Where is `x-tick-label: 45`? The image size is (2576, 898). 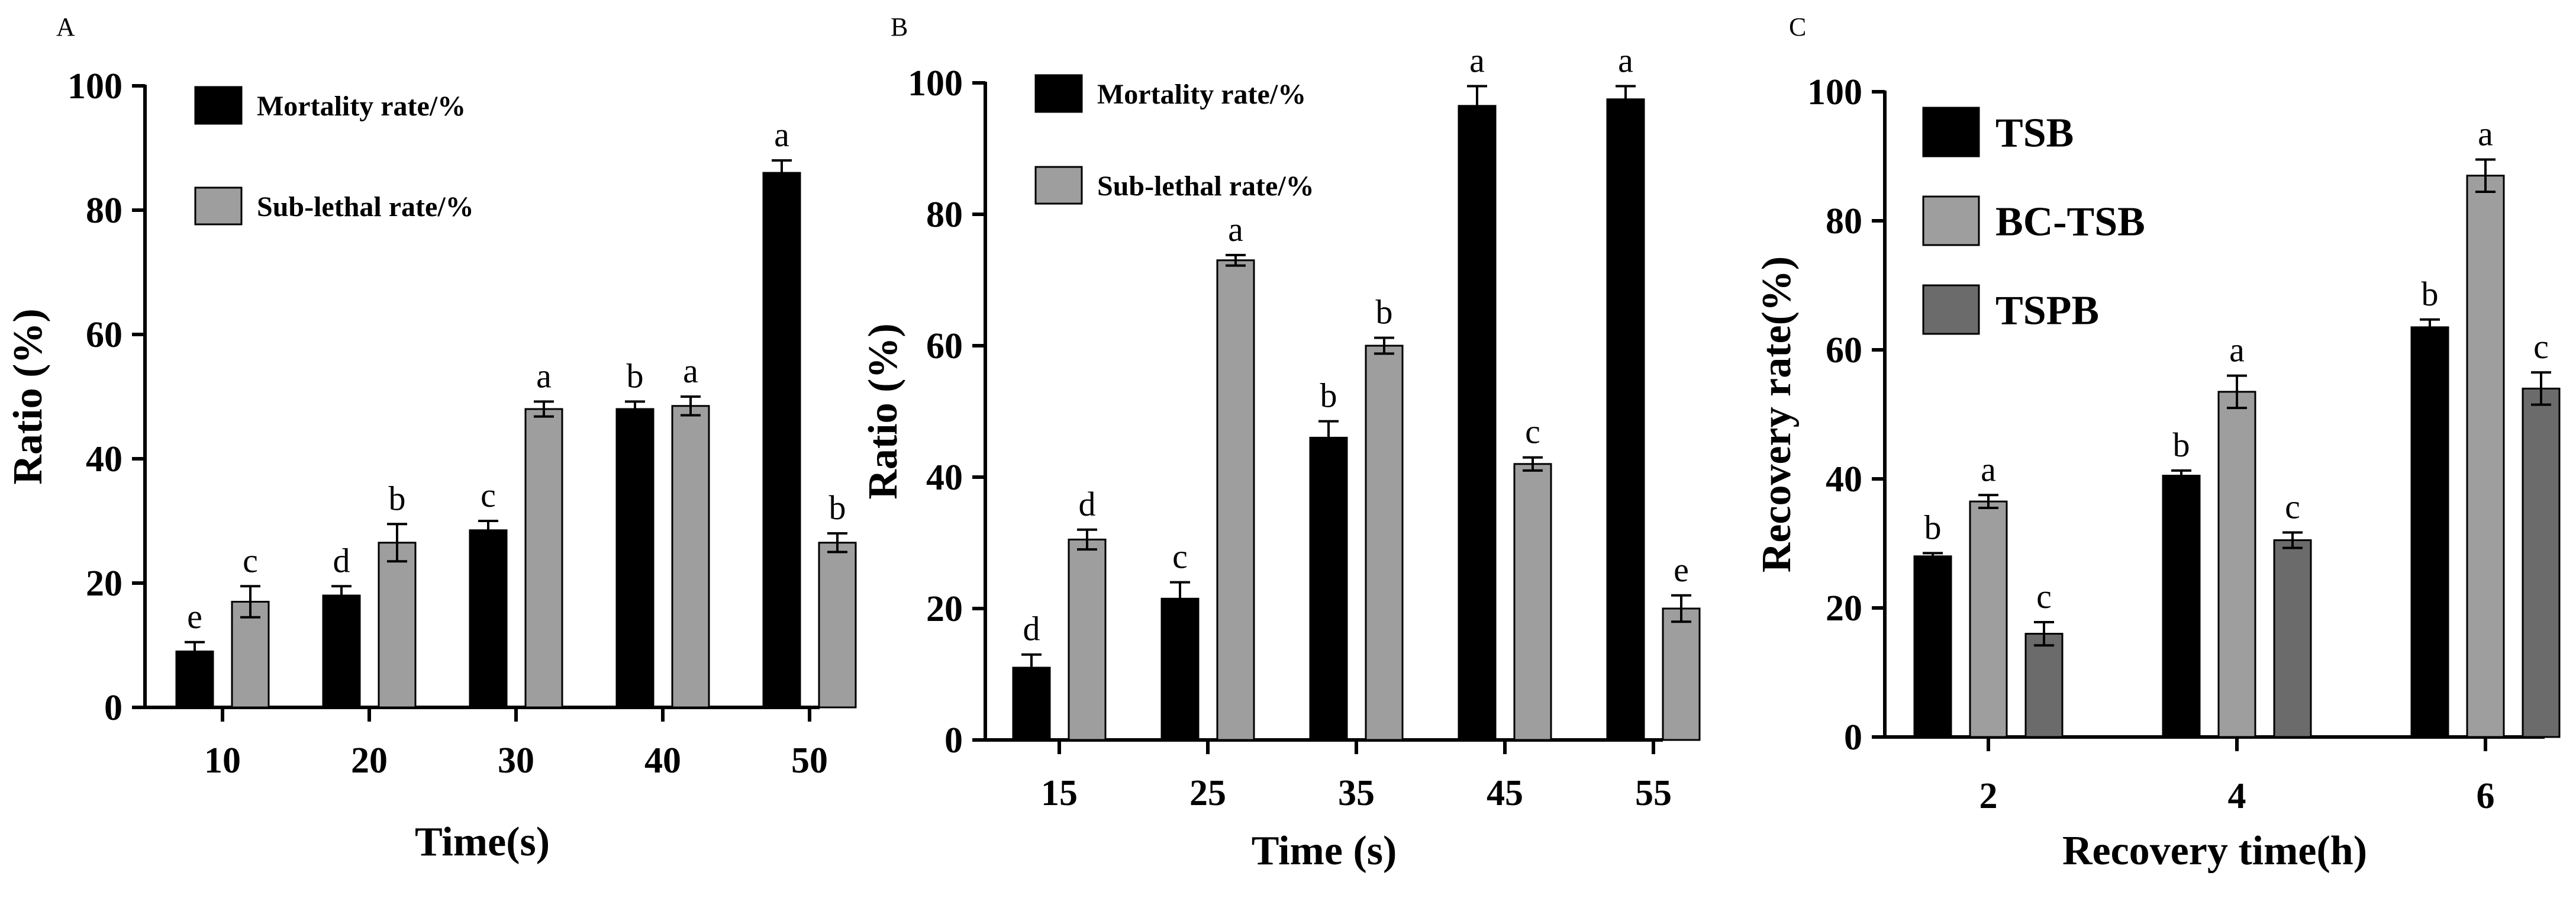 x-tick-label: 45 is located at coordinates (1505, 793).